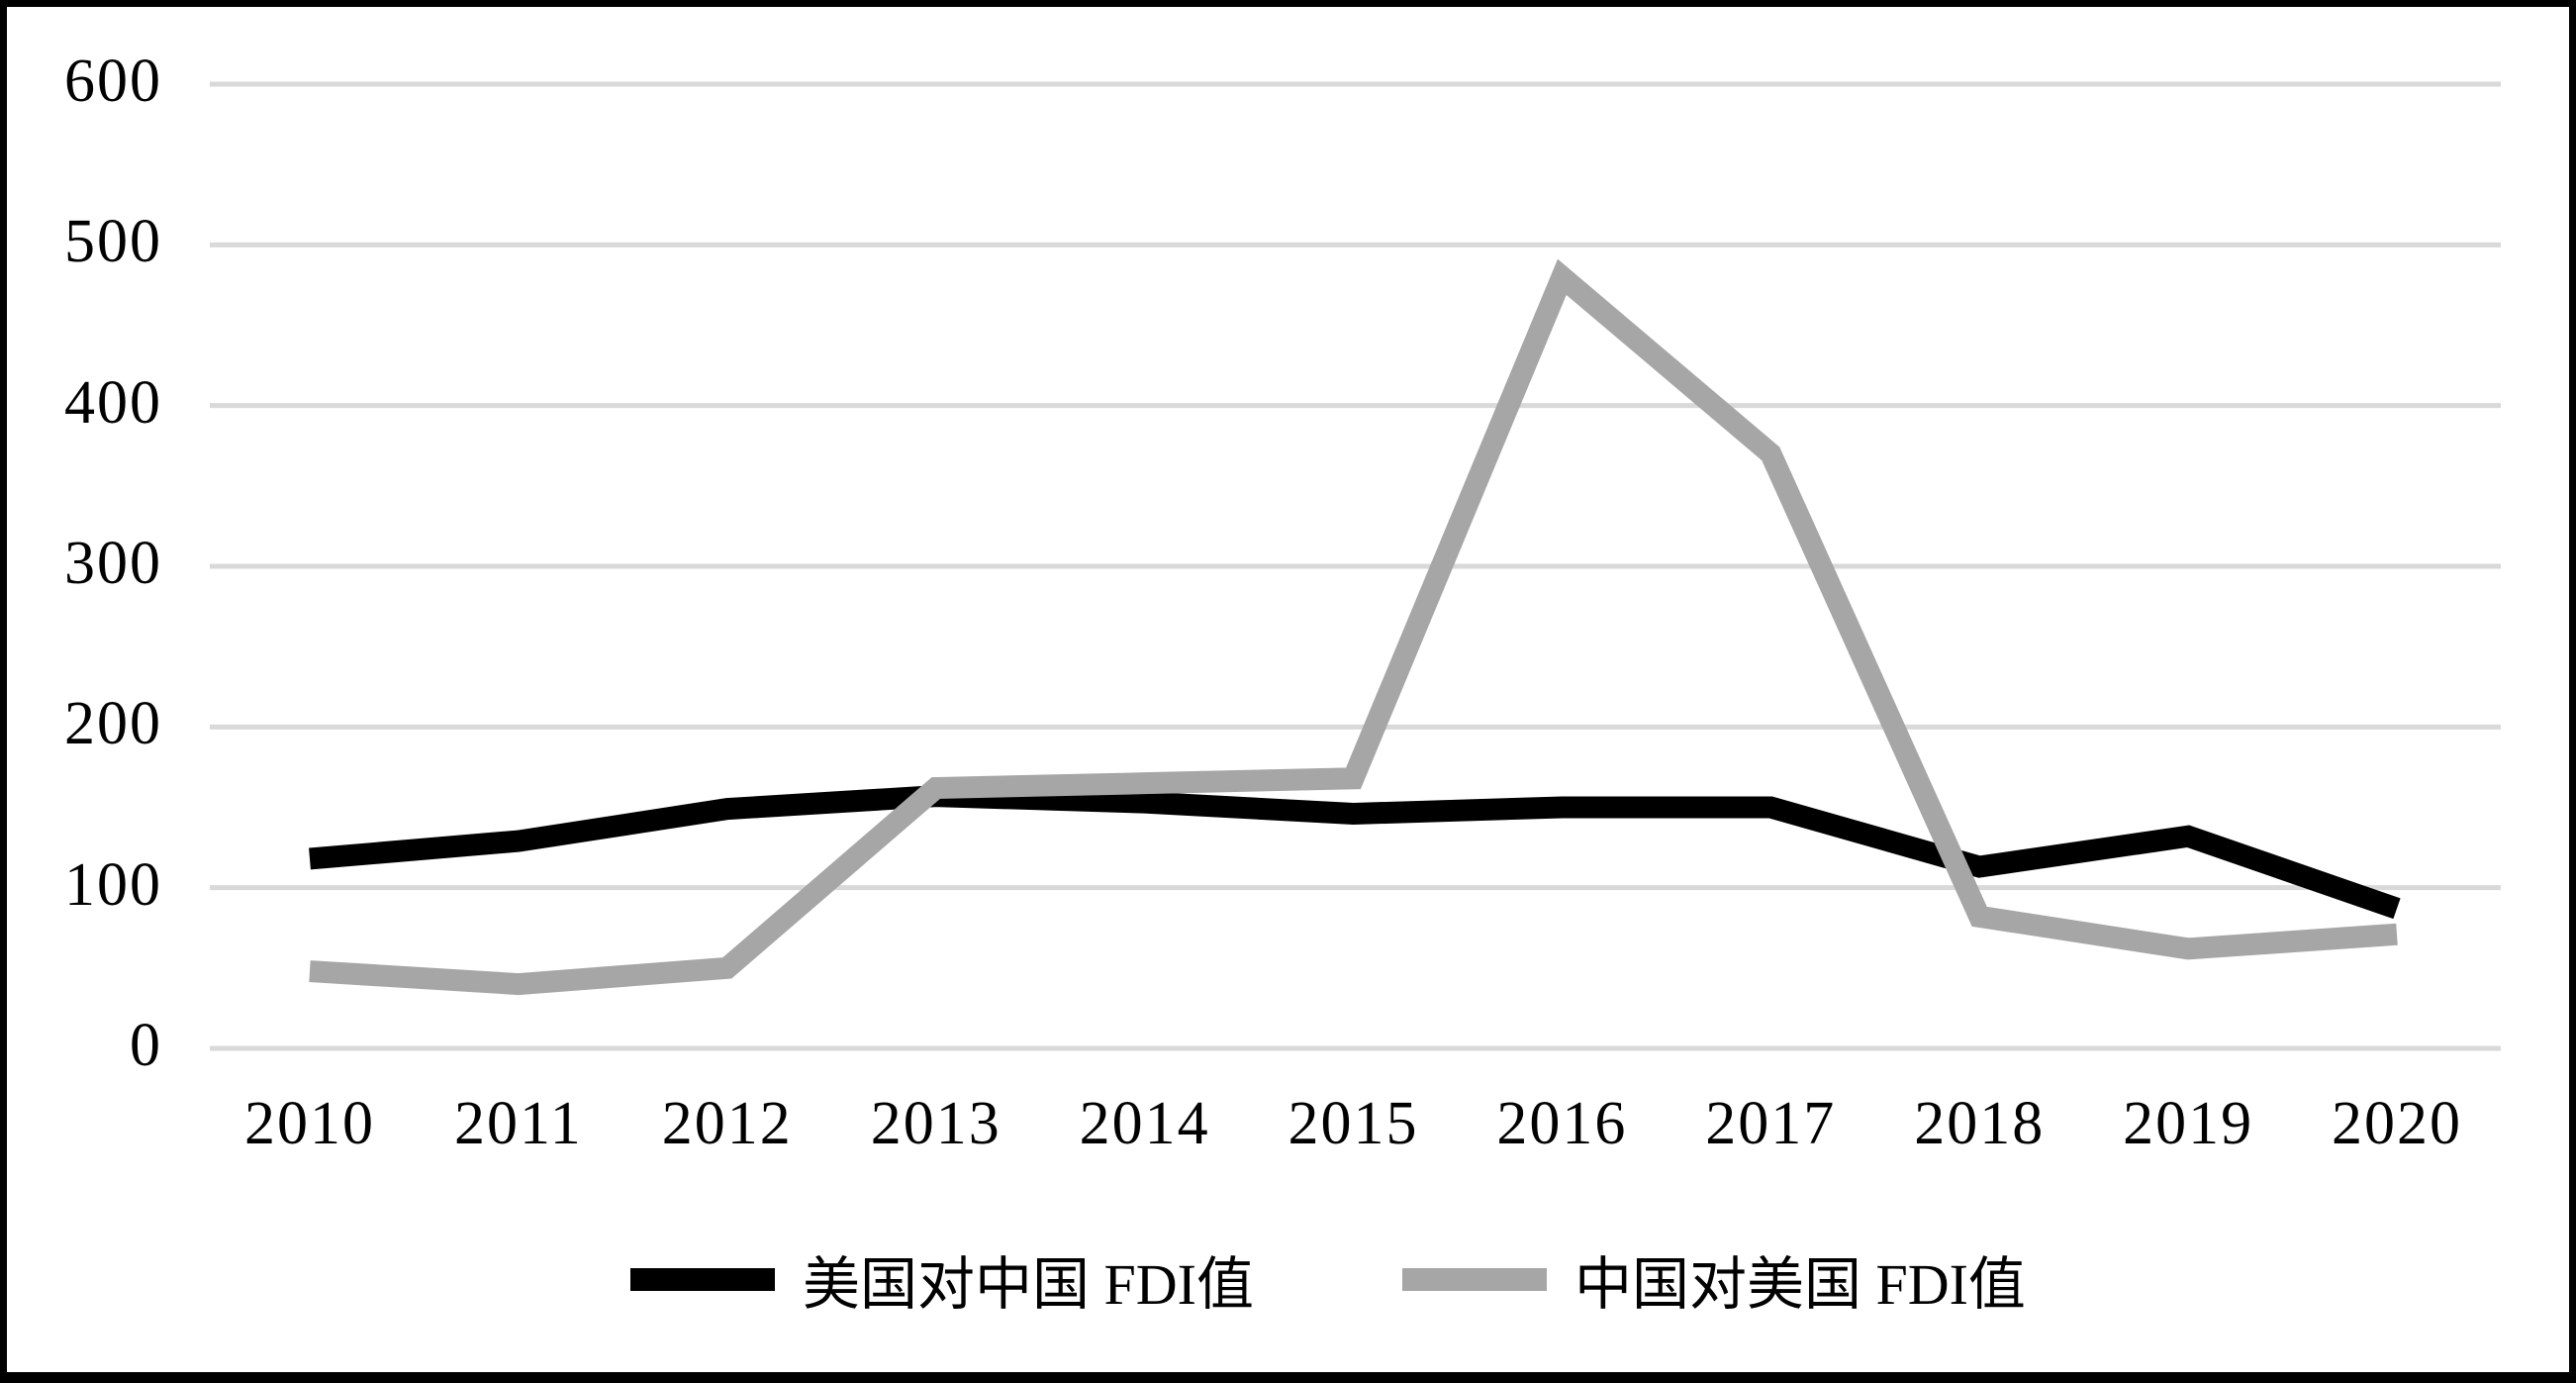  Describe the element at coordinates (113, 81) in the screenshot. I see `y-axis-tick-label: 600` at that location.